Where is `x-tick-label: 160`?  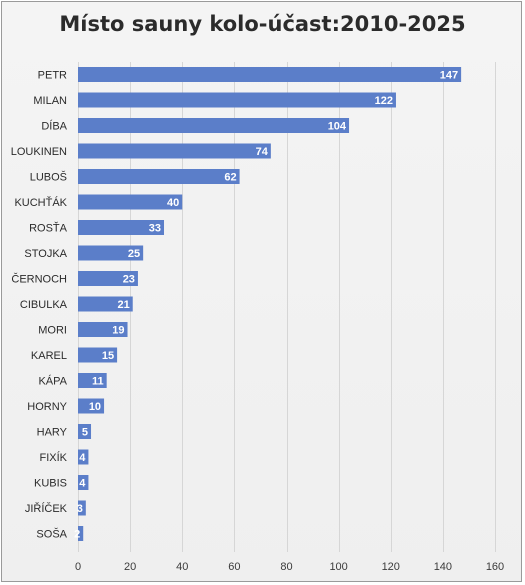
x-tick-label: 160 is located at coordinates (495, 567).